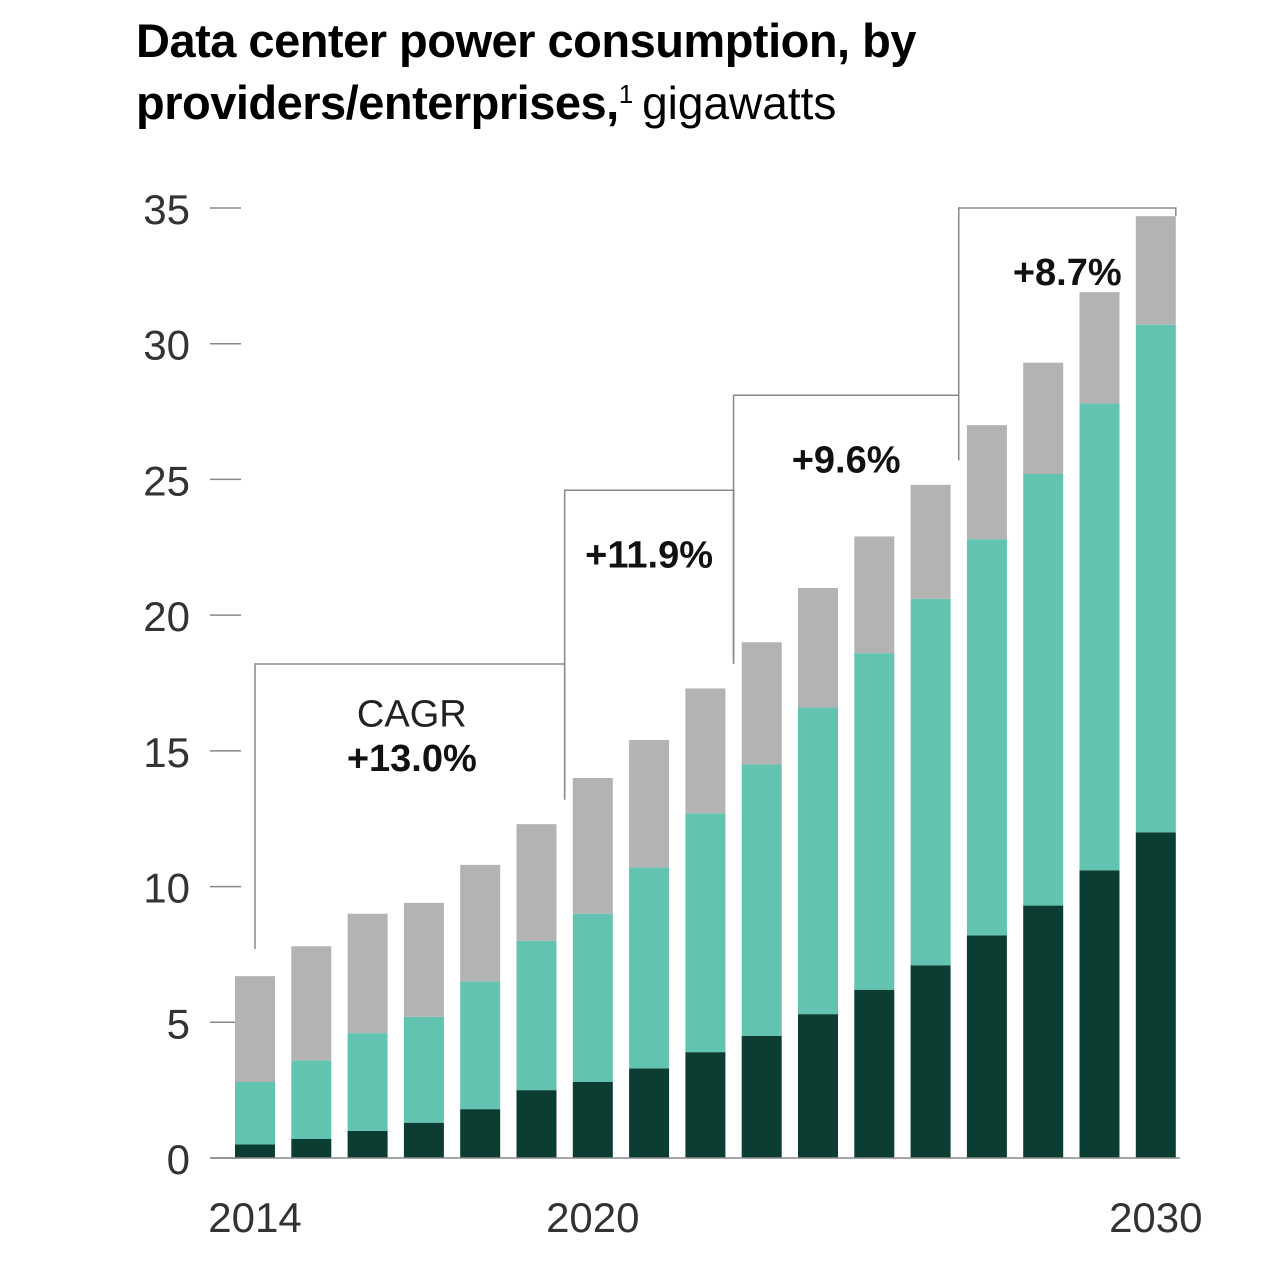 This screenshot has width=1262, height=1262. Describe the element at coordinates (412, 714) in the screenshot. I see `cagr-label: CAGR` at that location.